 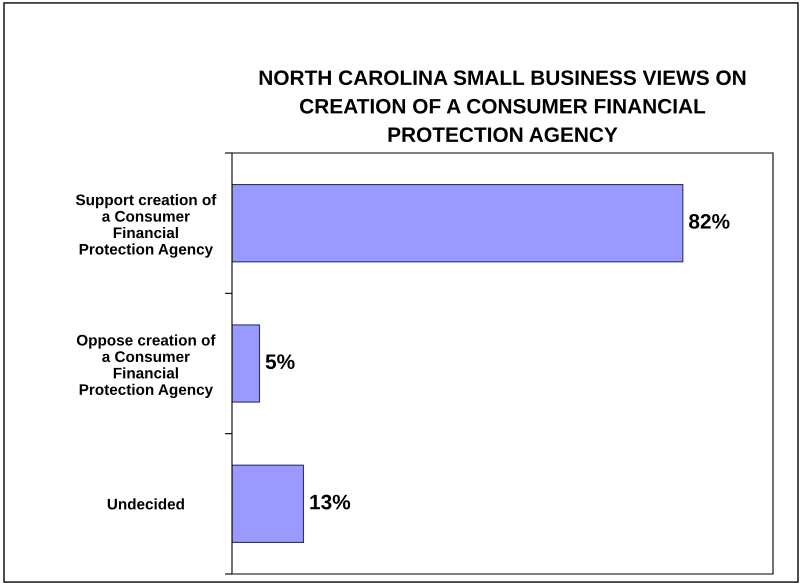 What do you see at coordinates (146, 366) in the screenshot?
I see `y-tick-label: Oppose creation of a Consumer Financial Protection Agency` at bounding box center [146, 366].